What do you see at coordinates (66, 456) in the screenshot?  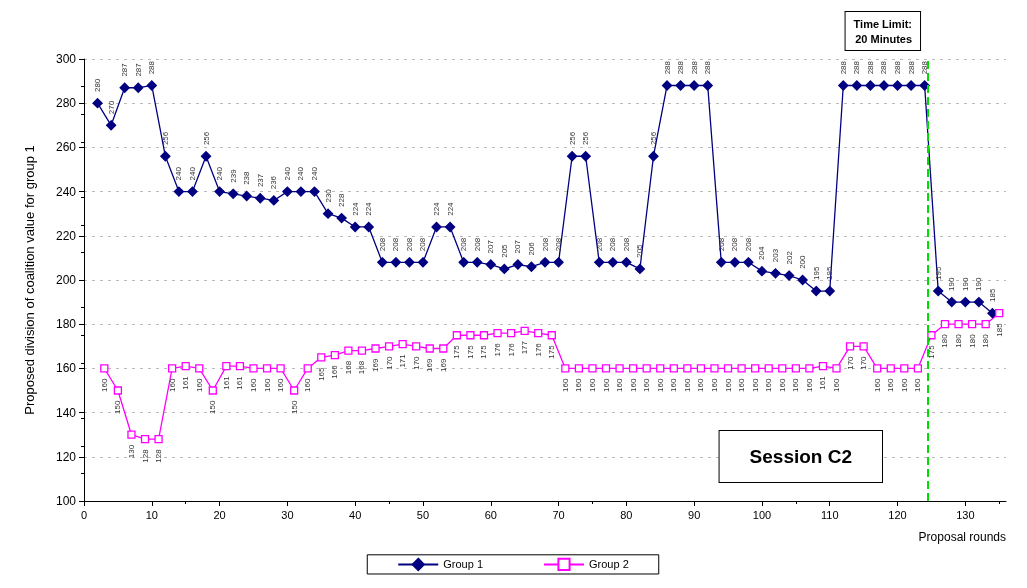 I see `y-tick-label: 120` at bounding box center [66, 456].